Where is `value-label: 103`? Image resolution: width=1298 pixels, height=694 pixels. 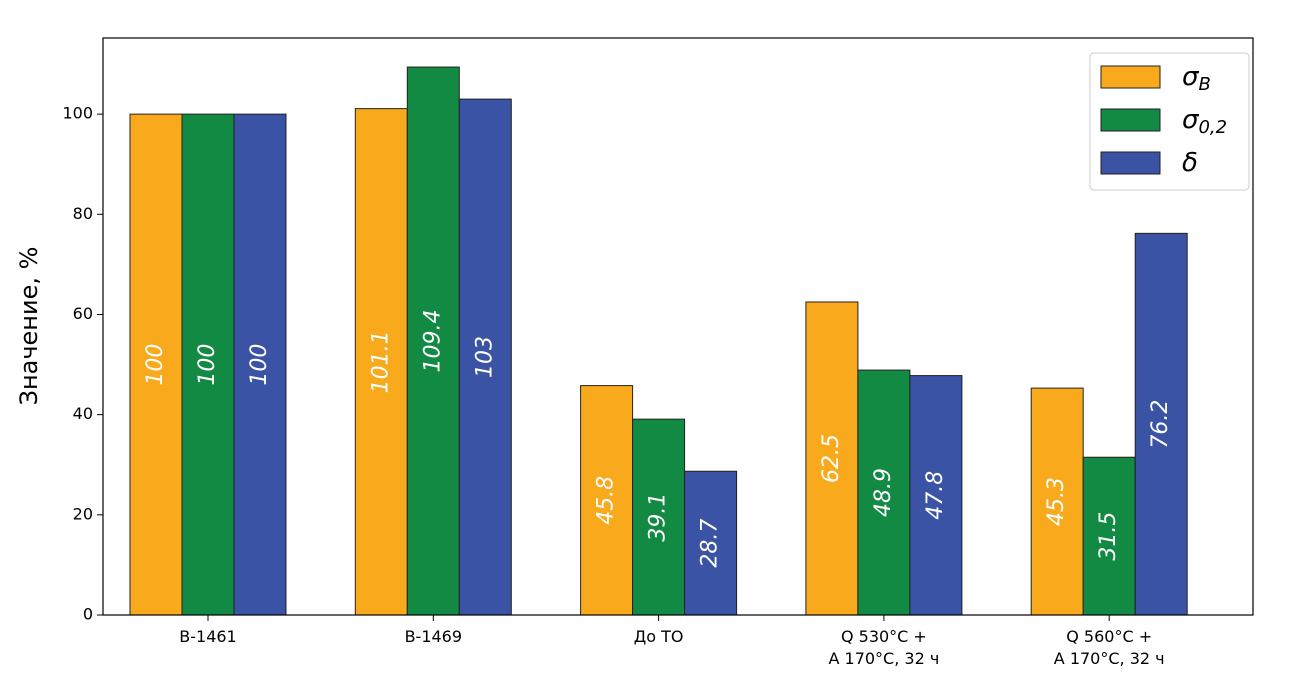 value-label: 103 is located at coordinates (484, 357).